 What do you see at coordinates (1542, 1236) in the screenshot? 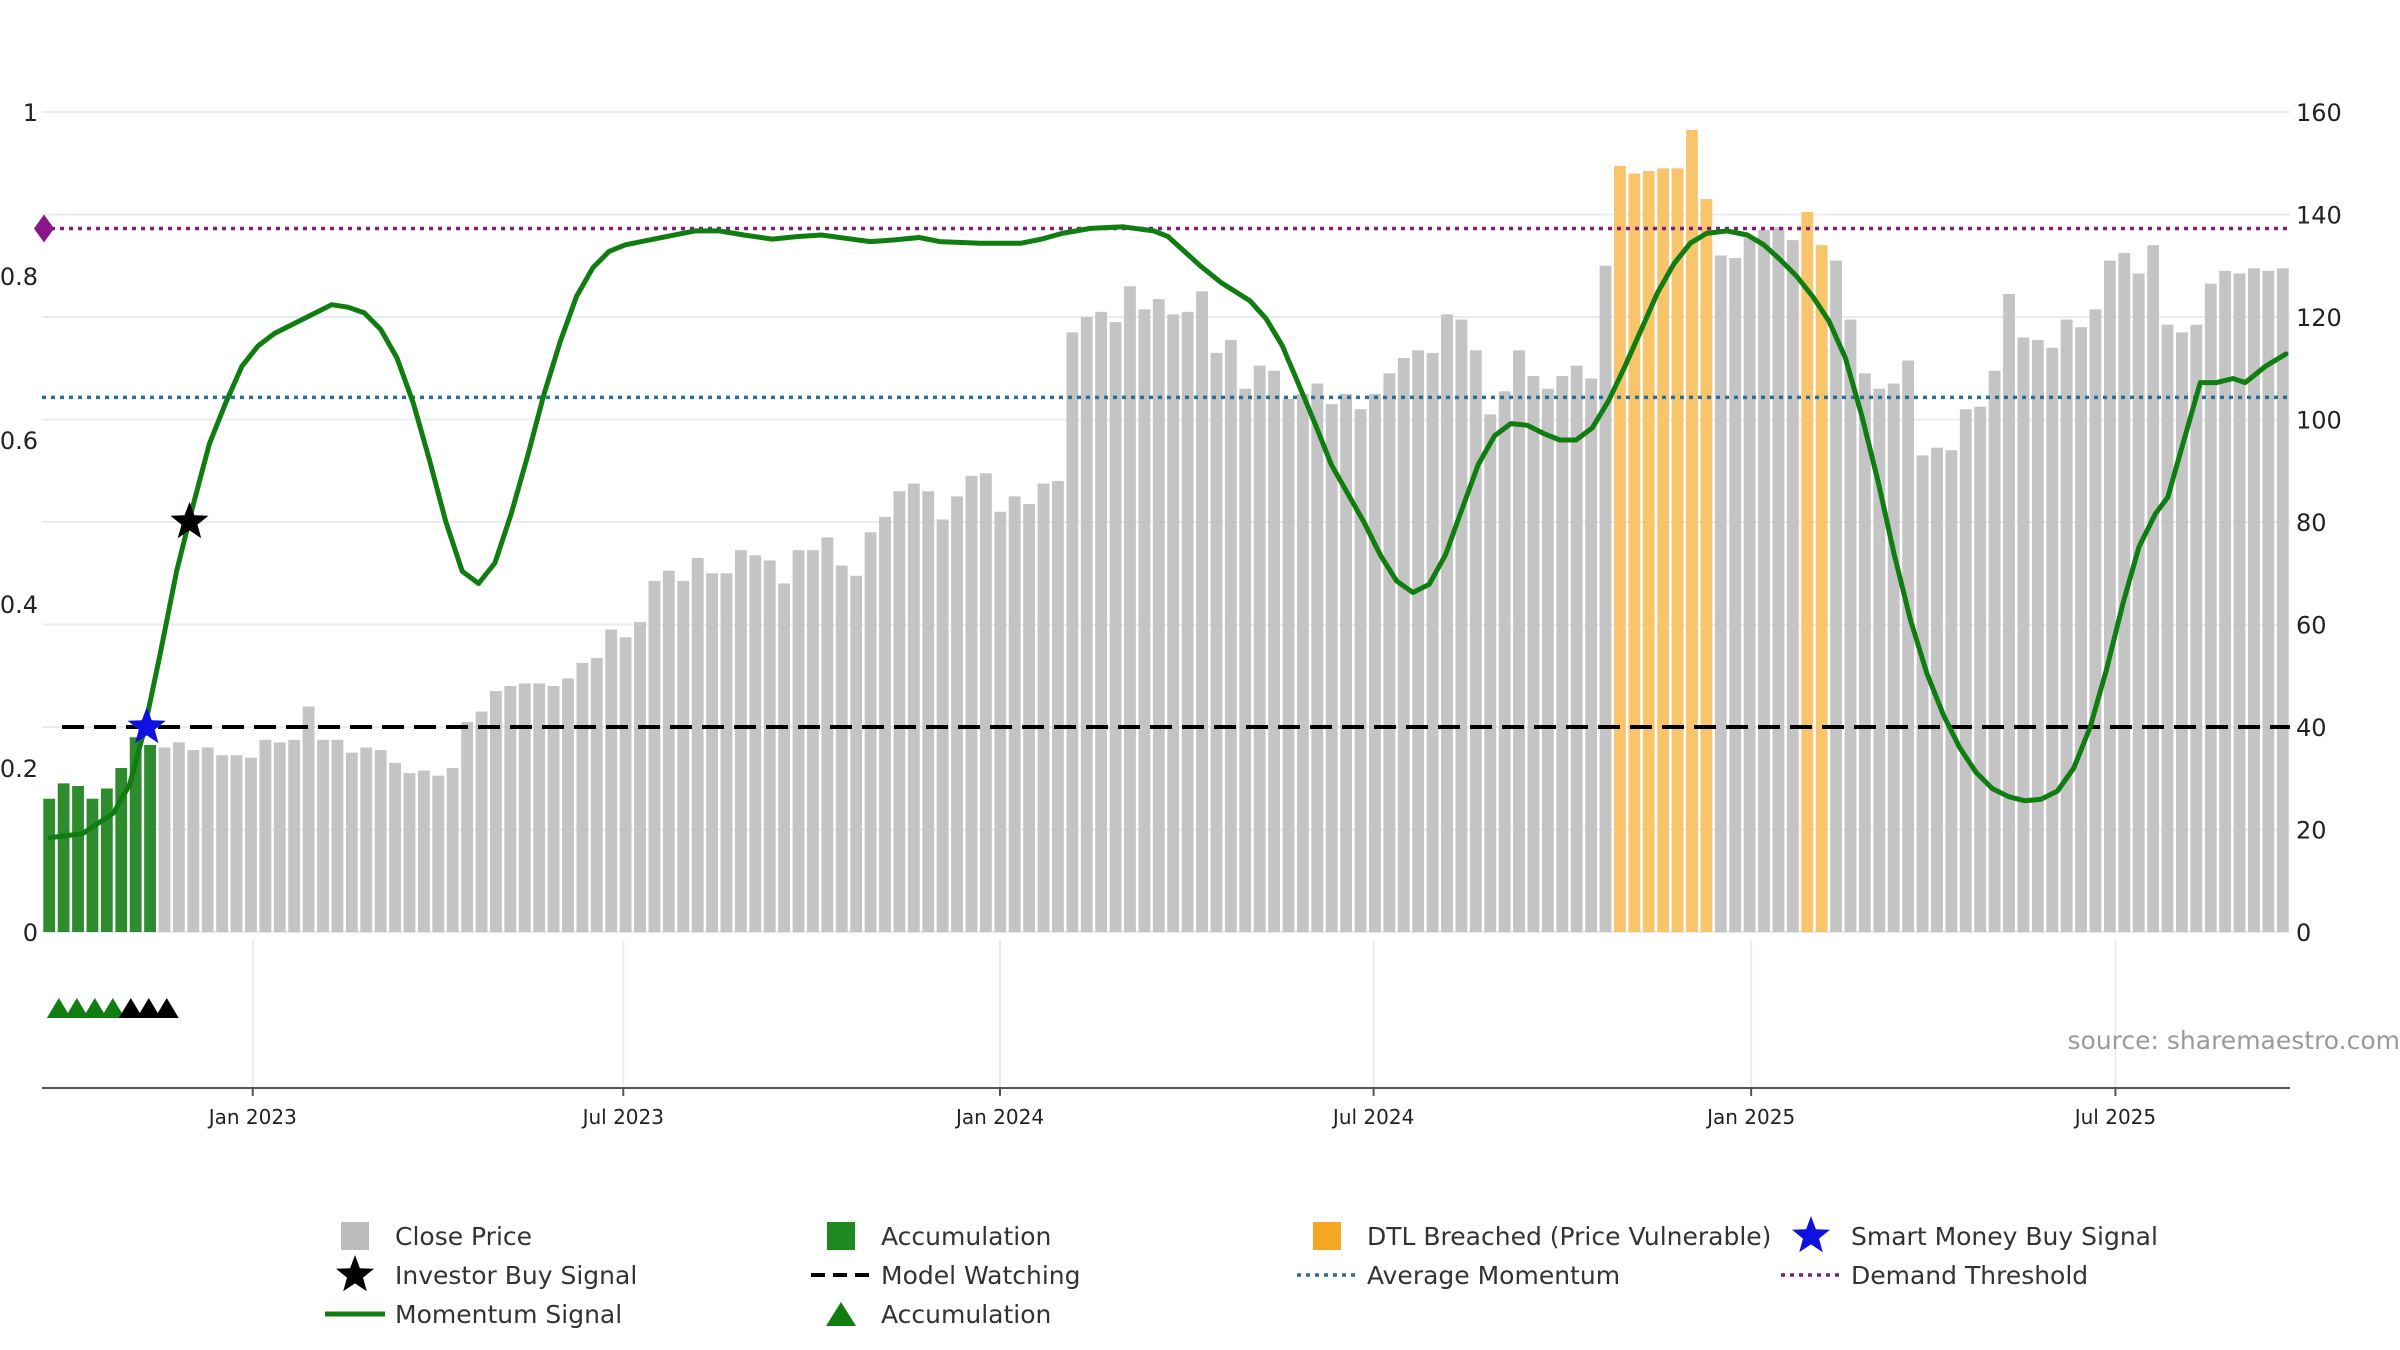
I see `legend-item: DTL Breached (Price Vulnerable)` at bounding box center [1542, 1236].